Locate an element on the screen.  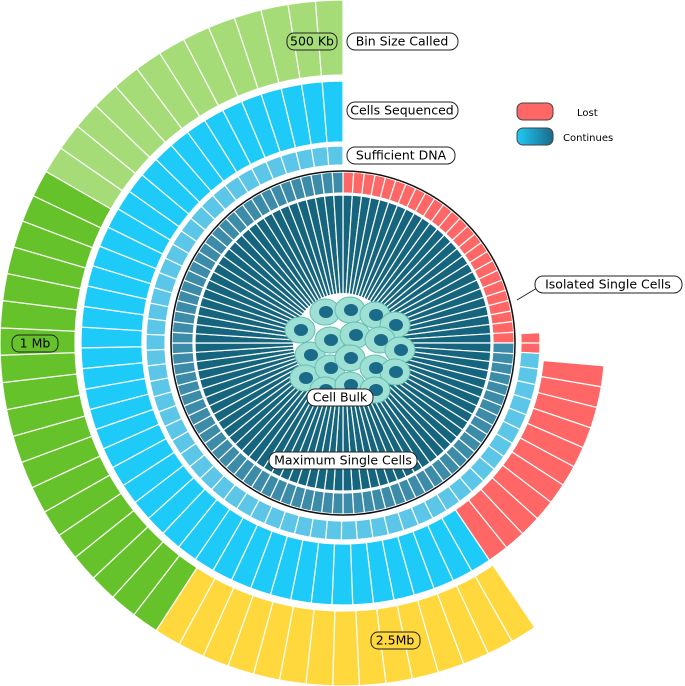
leader-line is located at coordinates (527, 294).